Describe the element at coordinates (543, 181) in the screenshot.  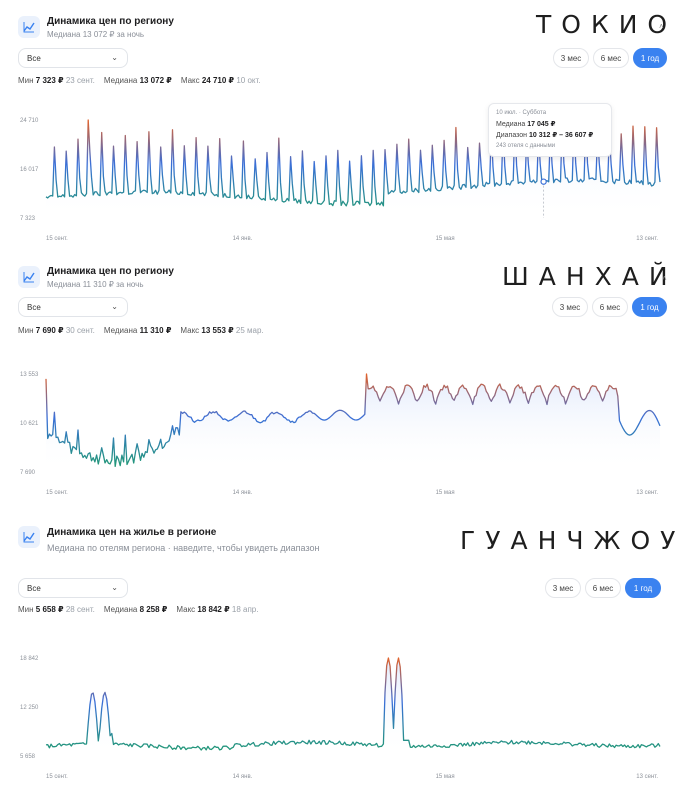
I see `hover-point` at that location.